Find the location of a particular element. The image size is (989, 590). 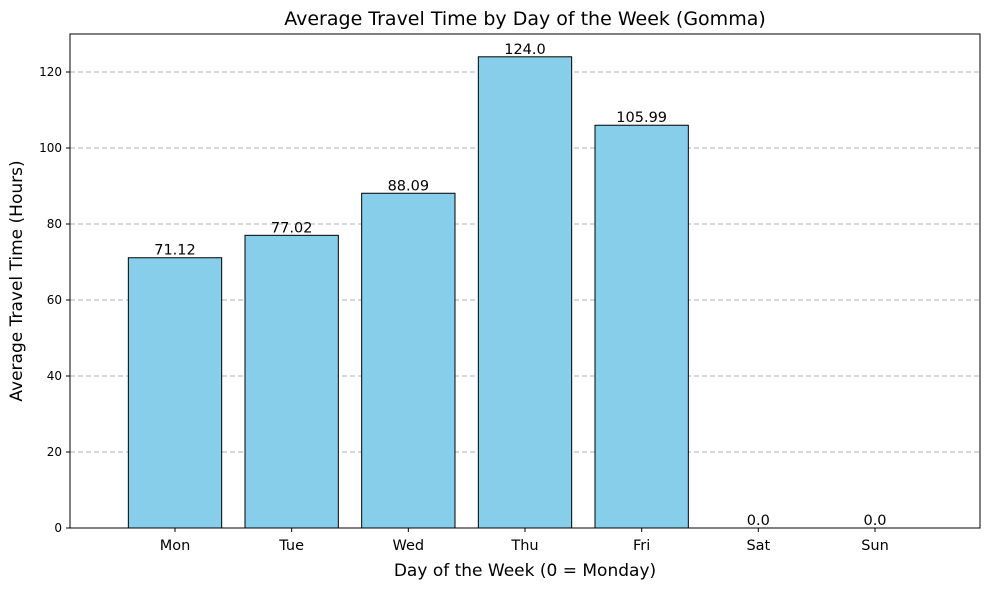

y-tick-label: 120 is located at coordinates (50, 72).